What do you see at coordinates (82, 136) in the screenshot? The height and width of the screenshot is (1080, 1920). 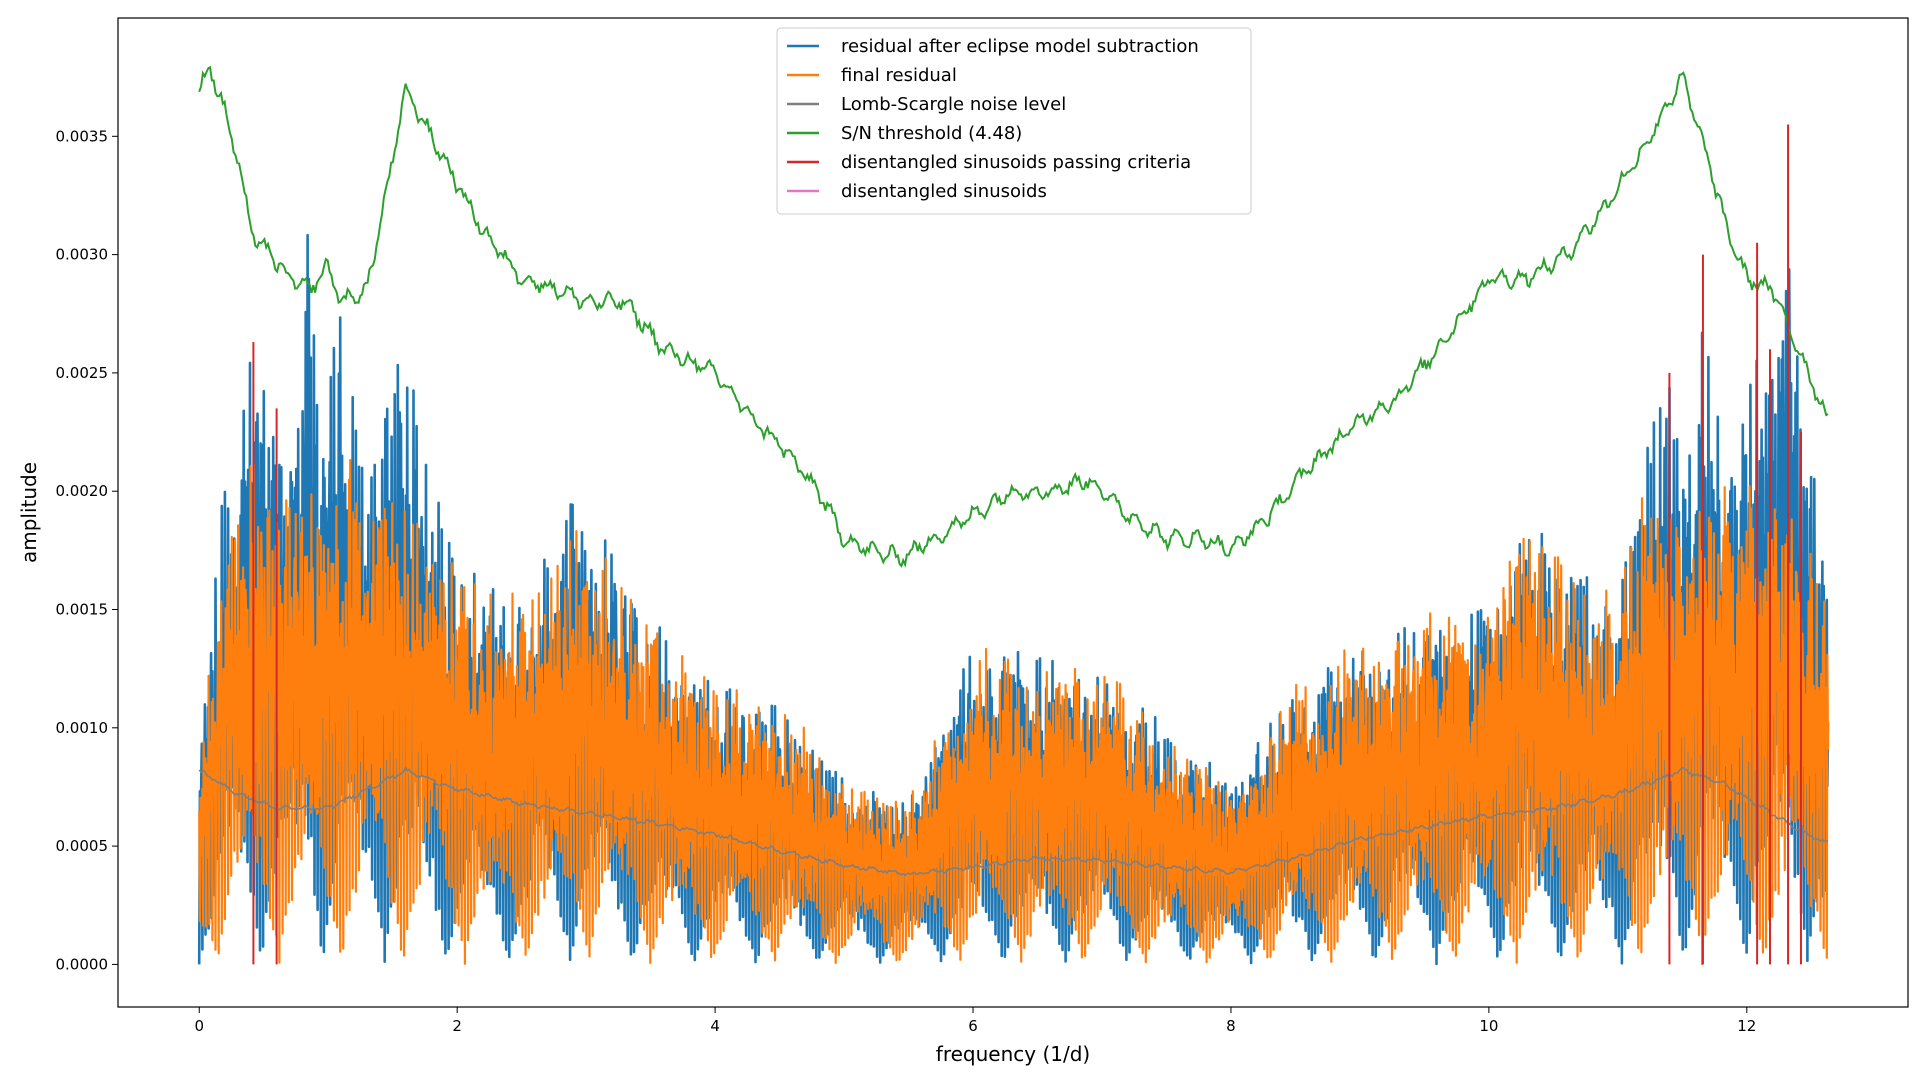 I see `y-tick-label: 0.0035` at bounding box center [82, 136].